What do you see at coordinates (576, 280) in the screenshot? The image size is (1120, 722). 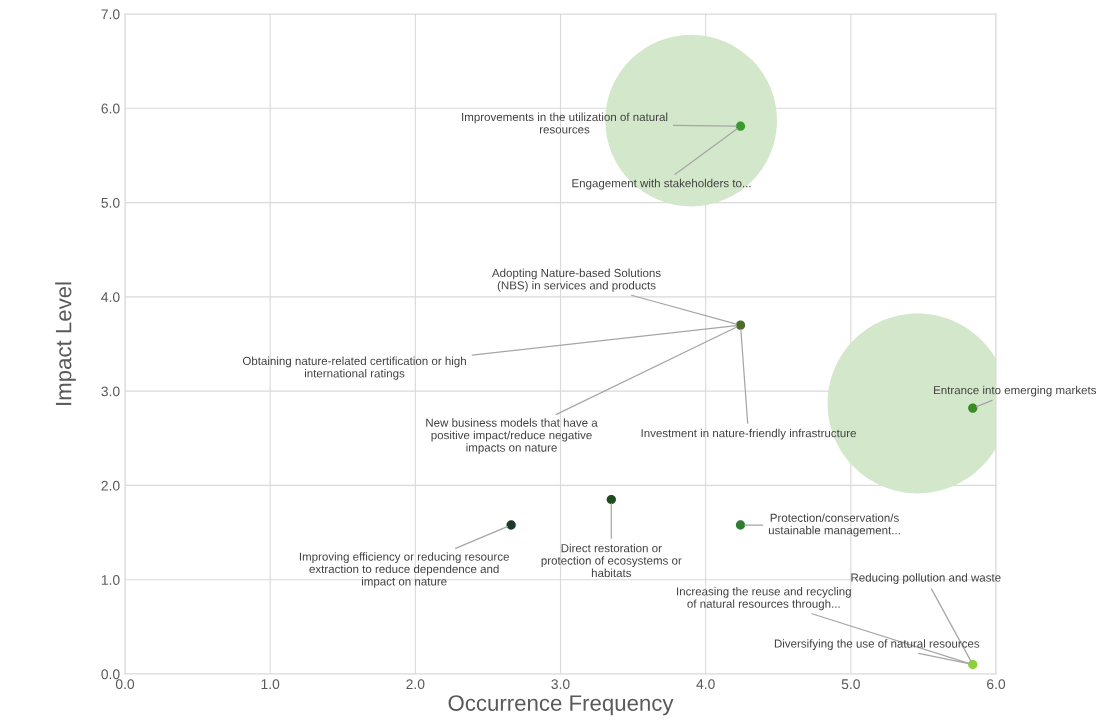 I see `annotation: Adopting Nature-based Solutions (NBS) in services and products` at bounding box center [576, 280].